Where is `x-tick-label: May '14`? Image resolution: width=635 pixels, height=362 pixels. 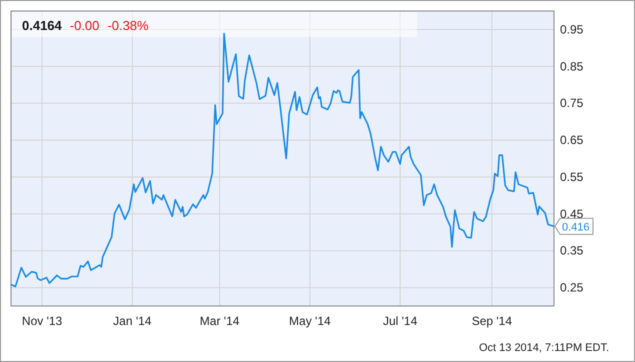
x-tick-label: May '14 is located at coordinates (310, 321).